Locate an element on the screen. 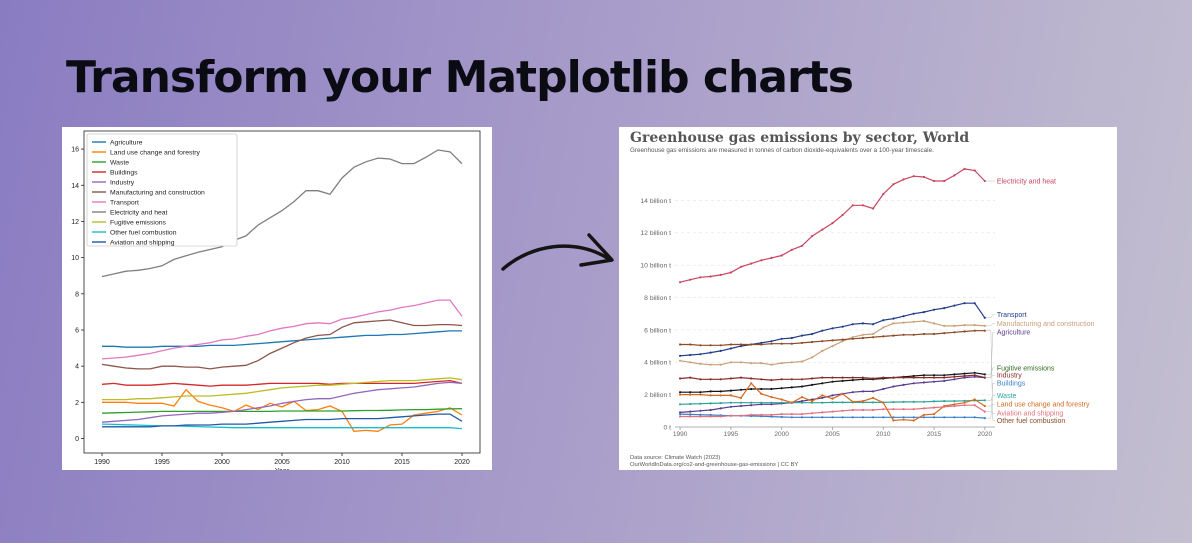 The width and height of the screenshot is (1192, 543). mpl-line-manufacturing-and-construction is located at coordinates (282, 344).